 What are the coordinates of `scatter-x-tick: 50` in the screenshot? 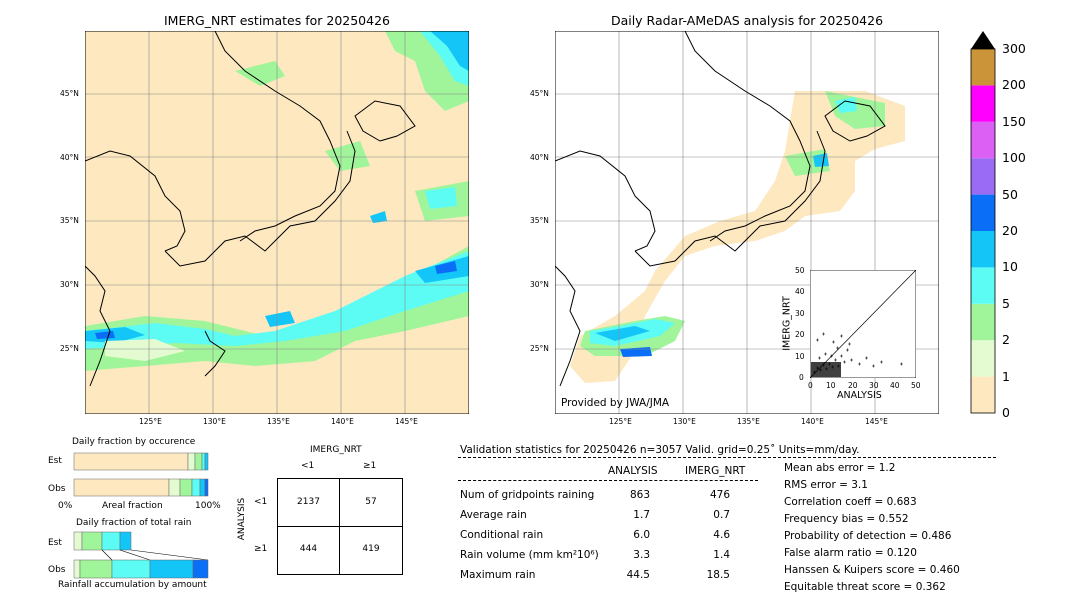 It's located at (916, 385).